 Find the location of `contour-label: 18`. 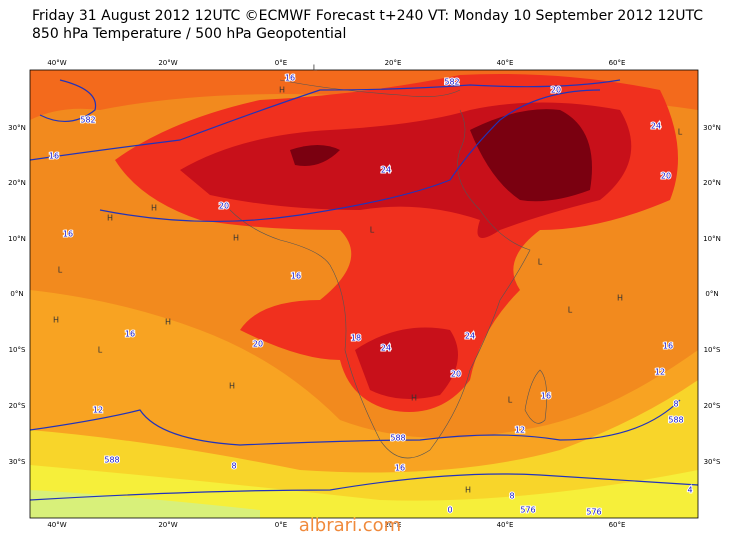

contour-label: 18 is located at coordinates (356, 338).